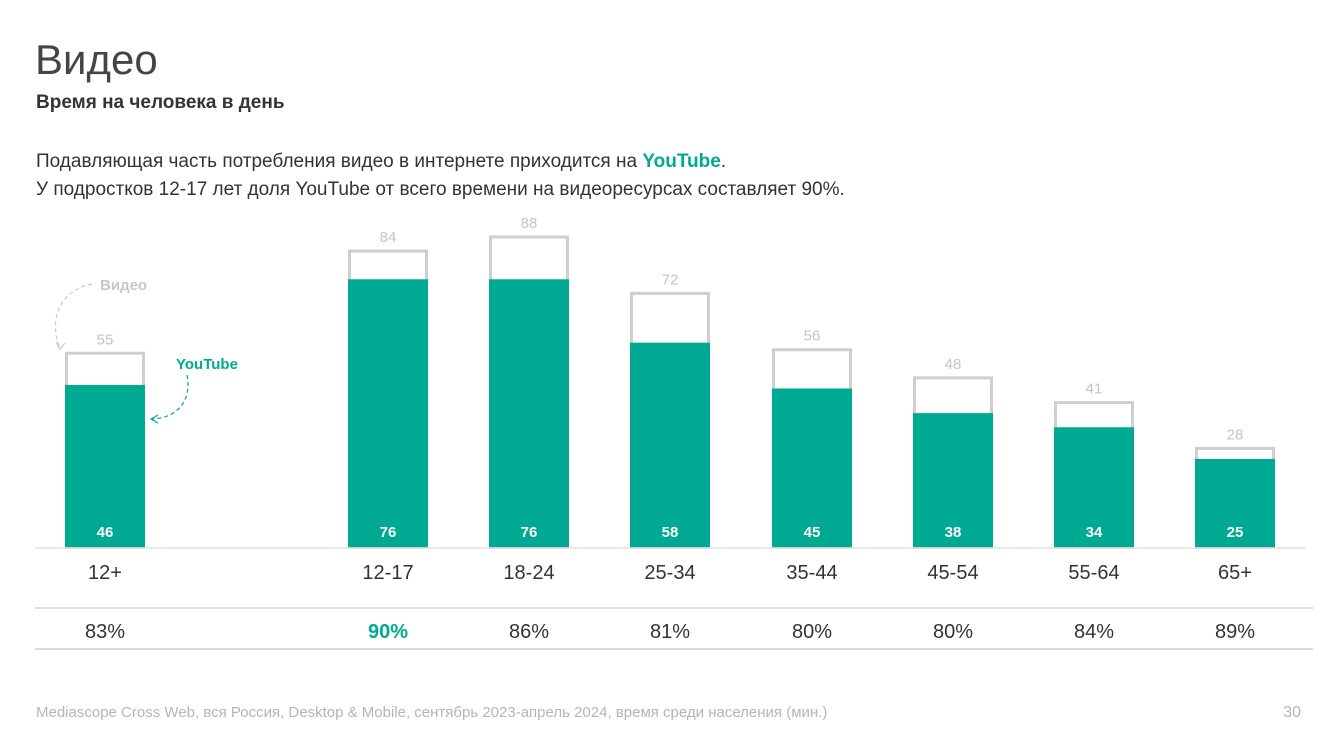 This screenshot has height=741, width=1331. I want to click on lead-highlight: YouTube, so click(681, 161).